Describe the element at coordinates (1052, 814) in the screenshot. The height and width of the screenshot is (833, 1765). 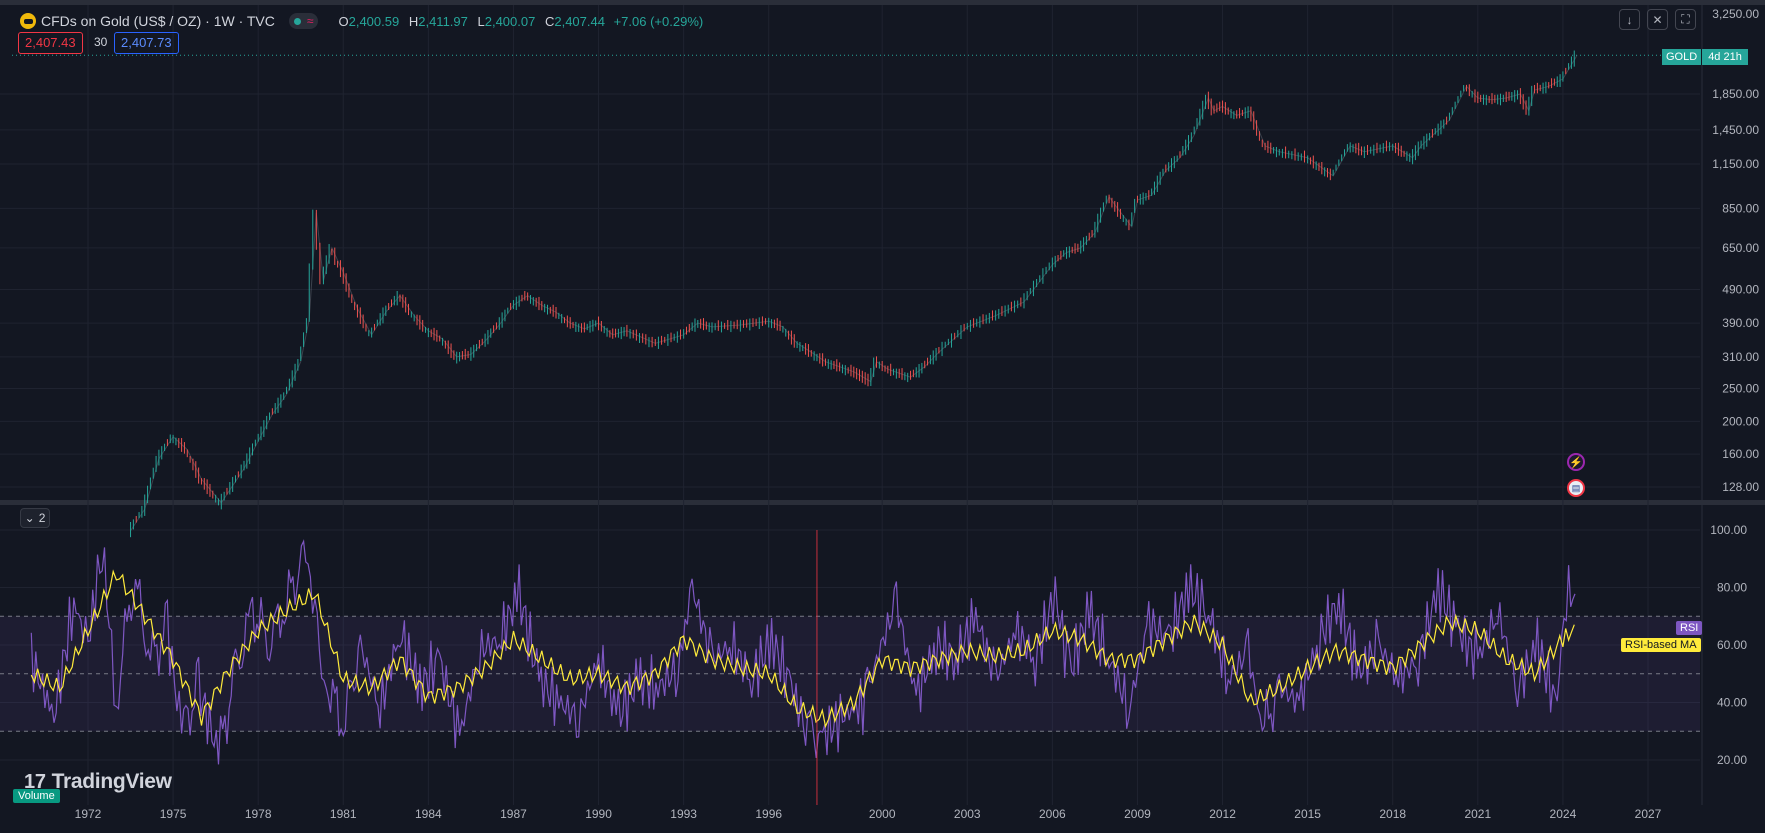
I see `x-tick-label: 2006` at that location.